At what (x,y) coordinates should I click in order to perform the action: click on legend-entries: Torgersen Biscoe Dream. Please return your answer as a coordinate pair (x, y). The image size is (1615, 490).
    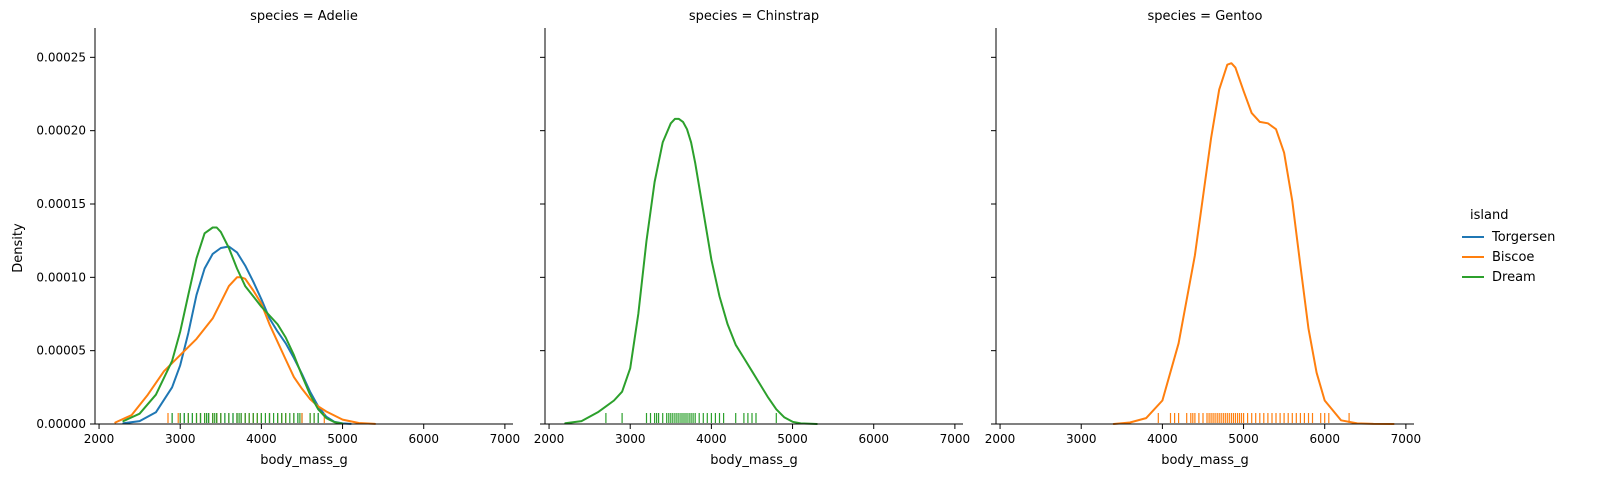
    Looking at the image, I should click on (1508, 257).